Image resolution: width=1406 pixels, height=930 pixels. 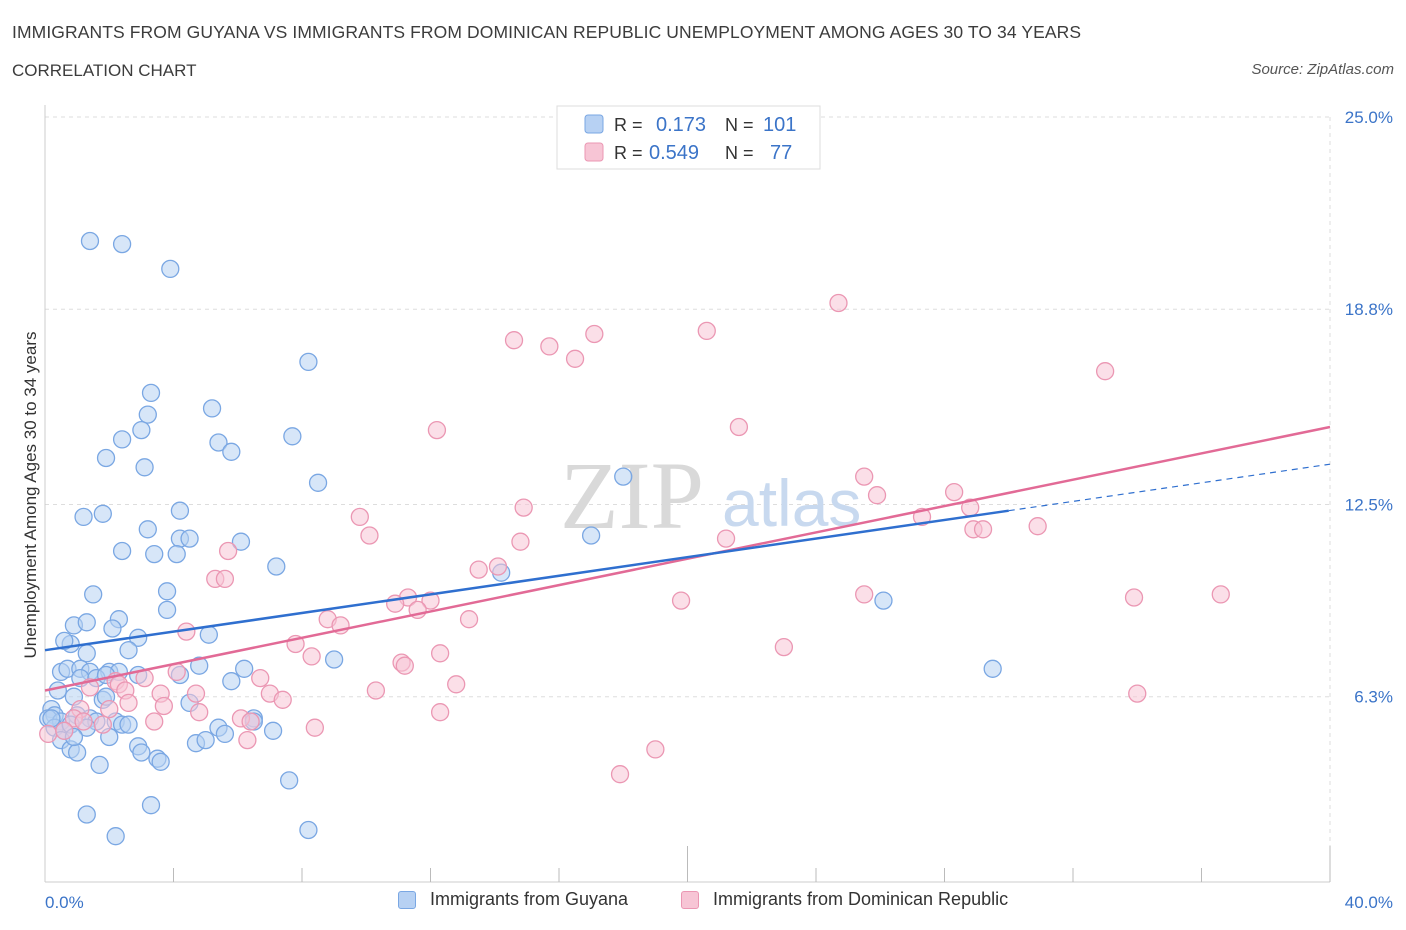 What do you see at coordinates (30, 495) in the screenshot?
I see `y-axis-label: Unemployment Among Ages 30 to 34 years` at bounding box center [30, 495].